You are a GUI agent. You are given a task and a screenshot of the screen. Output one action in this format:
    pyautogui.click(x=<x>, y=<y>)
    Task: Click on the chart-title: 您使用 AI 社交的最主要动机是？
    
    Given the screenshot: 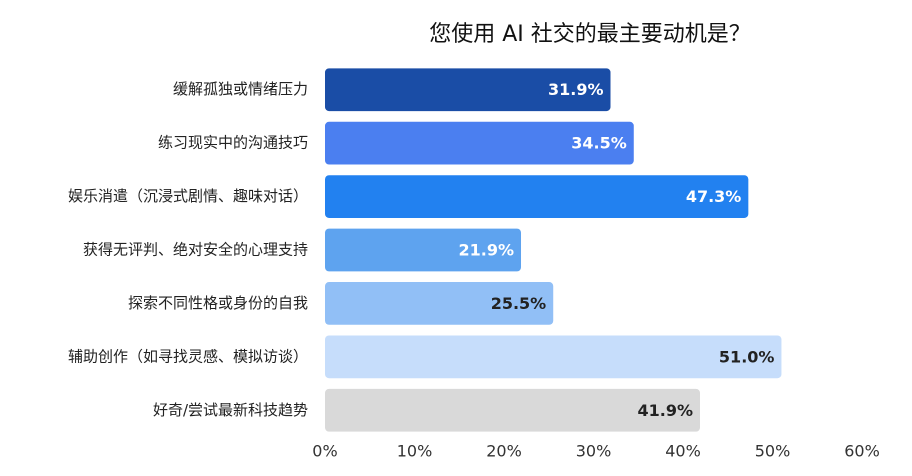 What is the action you would take?
    pyautogui.click(x=590, y=34)
    